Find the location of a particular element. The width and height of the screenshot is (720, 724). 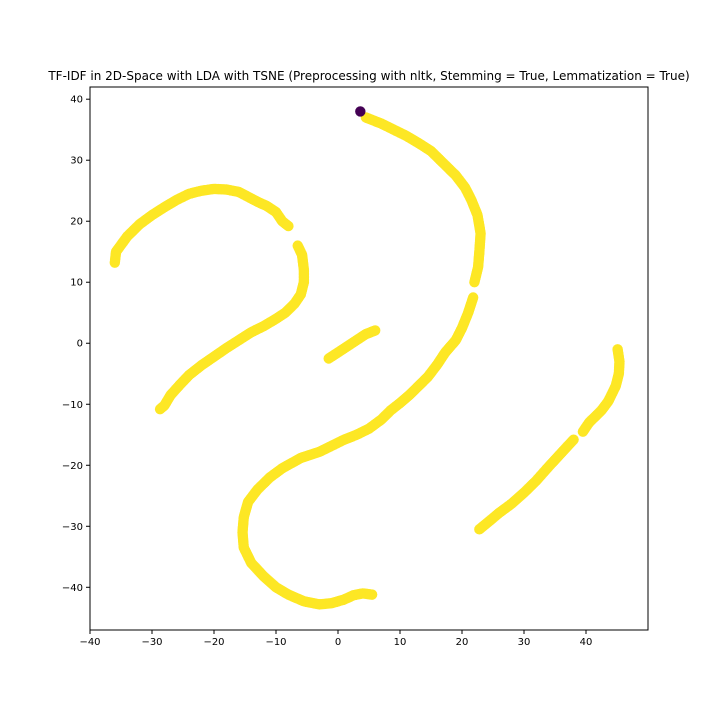

y-tick-label: 30 is located at coordinates (76, 161).